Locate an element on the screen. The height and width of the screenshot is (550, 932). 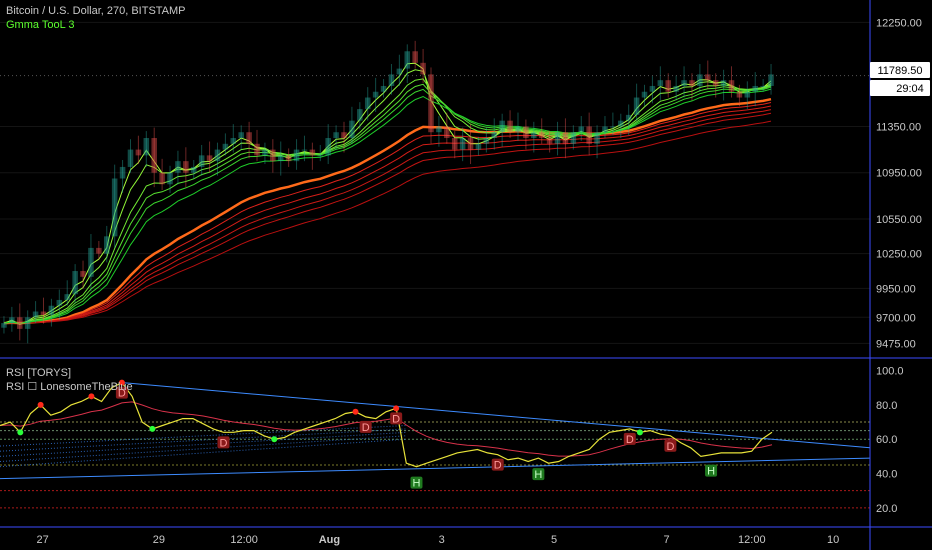
rsi-resistance-trendline is located at coordinates (496, 415).